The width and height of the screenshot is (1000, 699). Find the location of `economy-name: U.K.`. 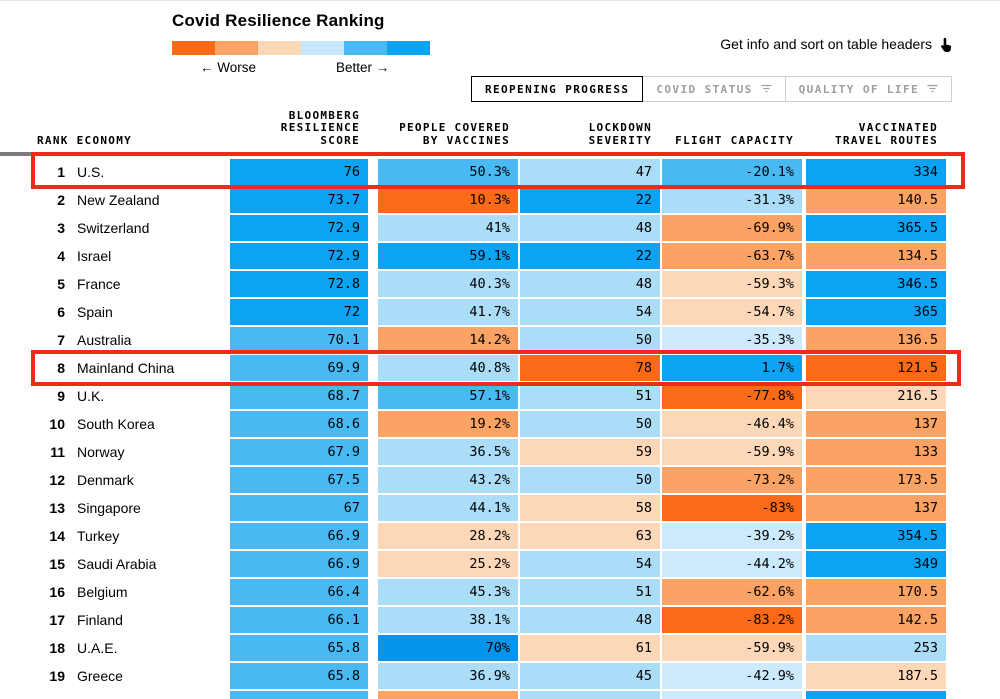

economy-name: U.K. is located at coordinates (91, 396).